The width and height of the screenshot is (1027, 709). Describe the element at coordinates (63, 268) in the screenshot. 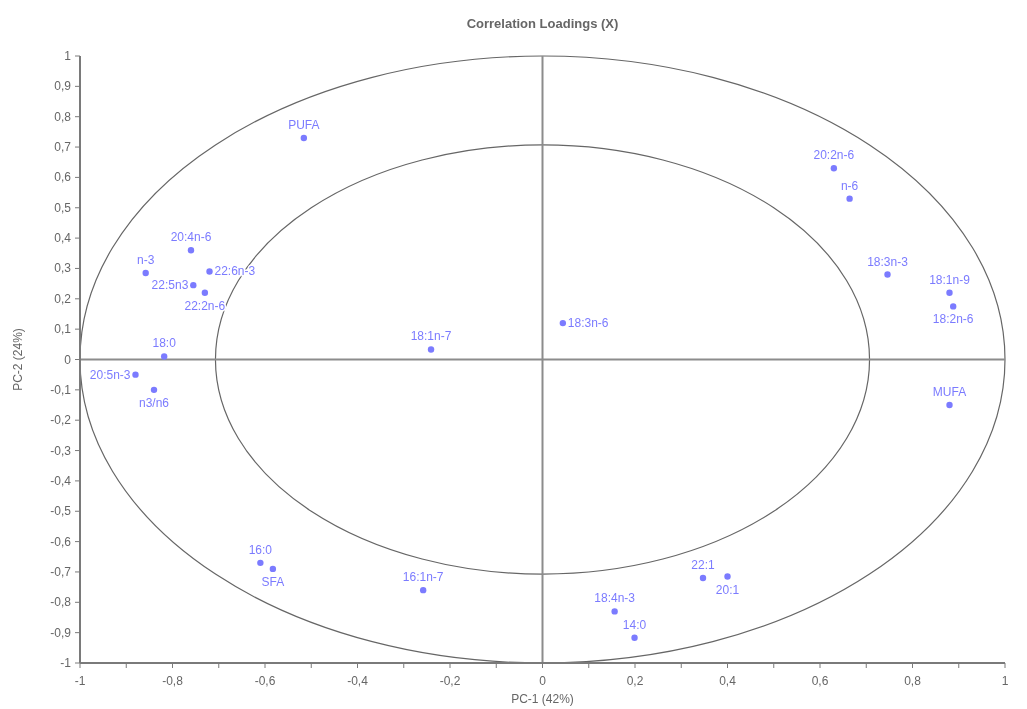

I see `y-tick-label: 0,3` at that location.